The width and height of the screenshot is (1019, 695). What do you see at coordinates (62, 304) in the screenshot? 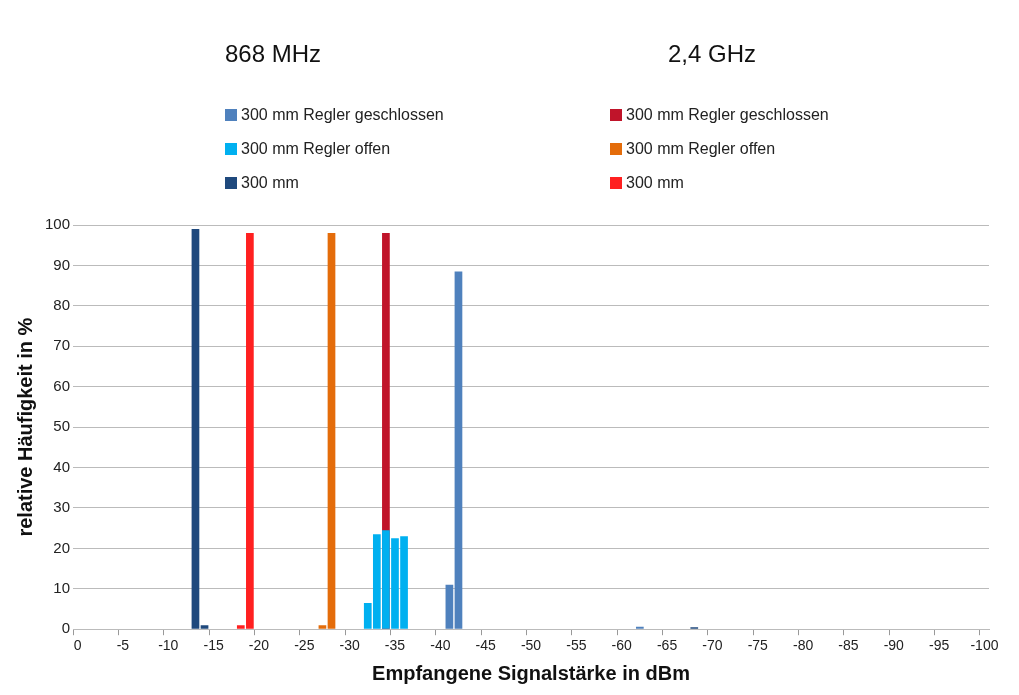
I see `y-tick-label: 80` at bounding box center [62, 304].